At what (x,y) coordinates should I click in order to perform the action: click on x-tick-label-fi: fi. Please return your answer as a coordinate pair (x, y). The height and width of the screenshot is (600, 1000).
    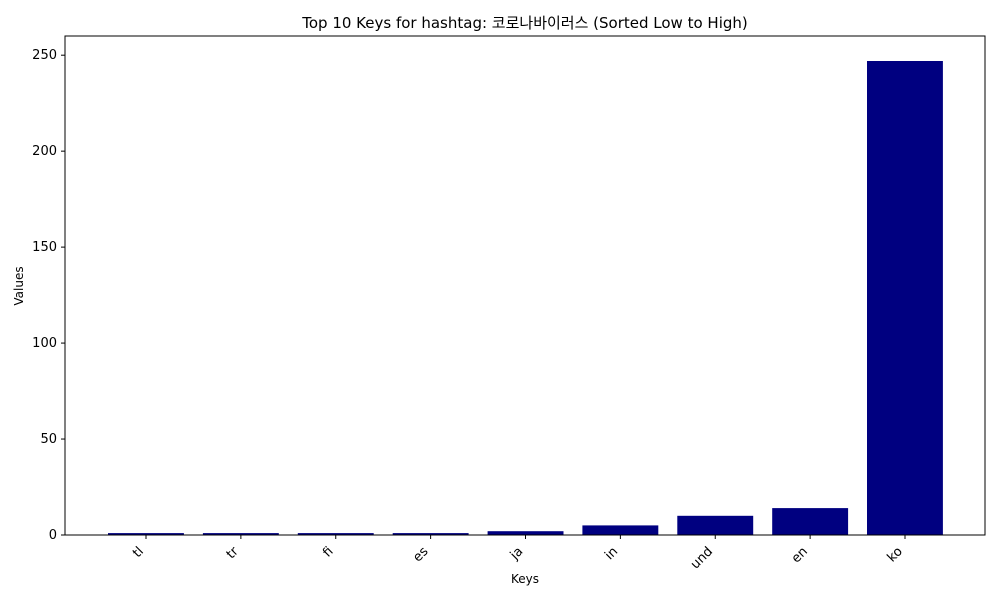
    Looking at the image, I should click on (328, 552).